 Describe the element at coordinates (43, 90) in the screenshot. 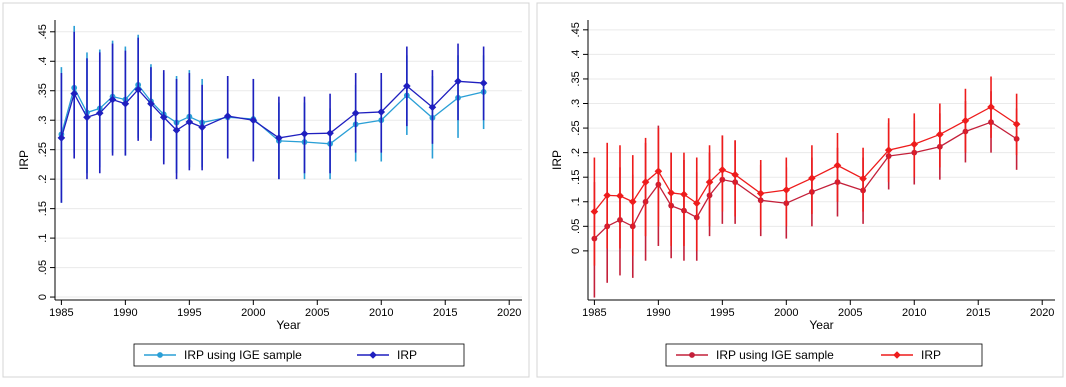

I see `y-tick-label: .35` at that location.